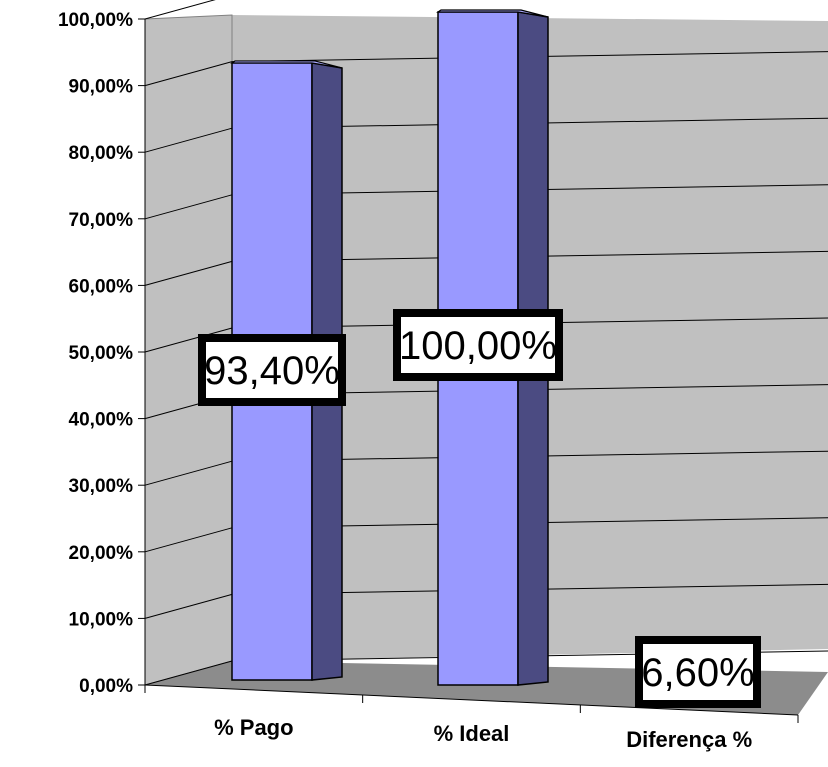 The height and width of the screenshot is (767, 828). Describe the element at coordinates (253, 727) in the screenshot. I see `x-tick-label: % Pago` at that location.